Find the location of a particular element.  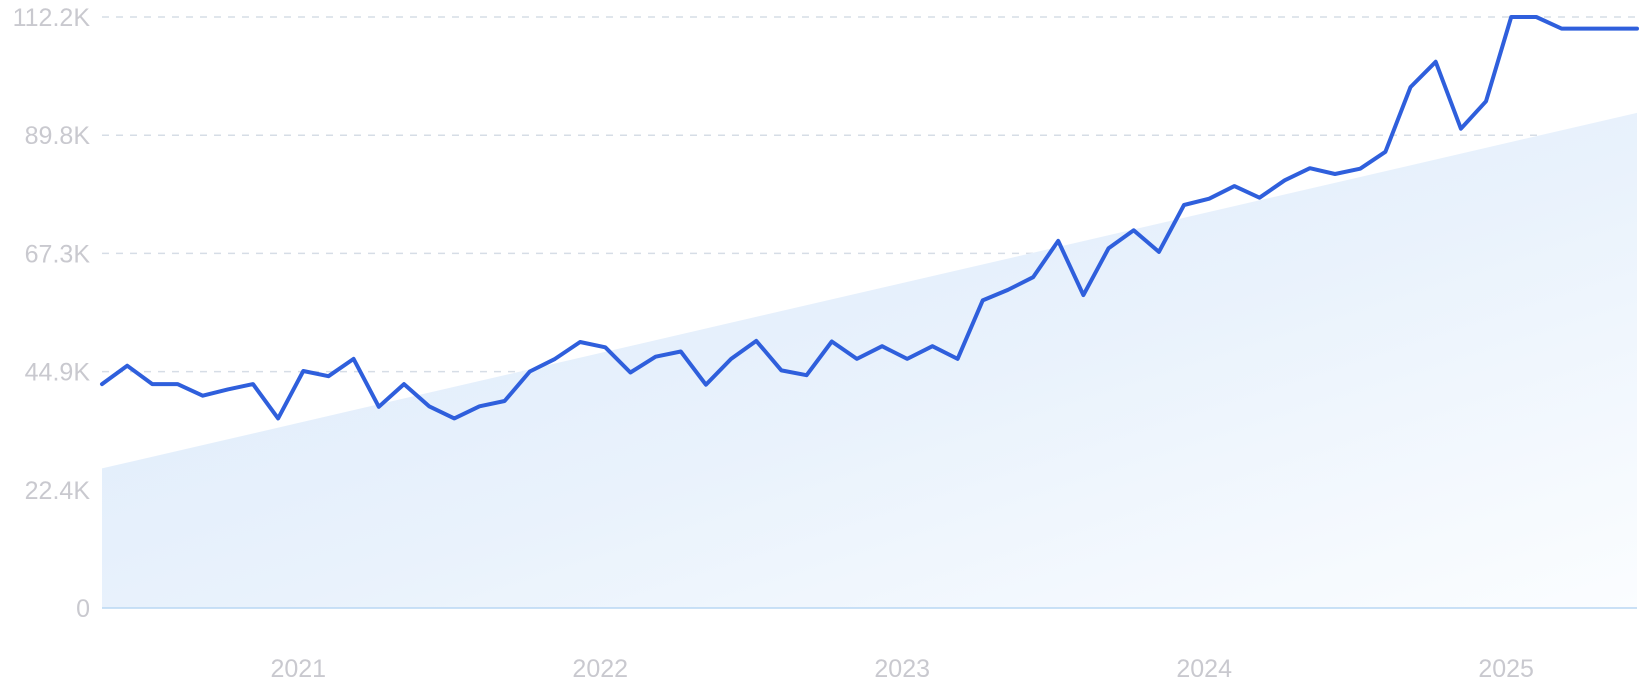

x-tick-label: 2022 is located at coordinates (600, 669).